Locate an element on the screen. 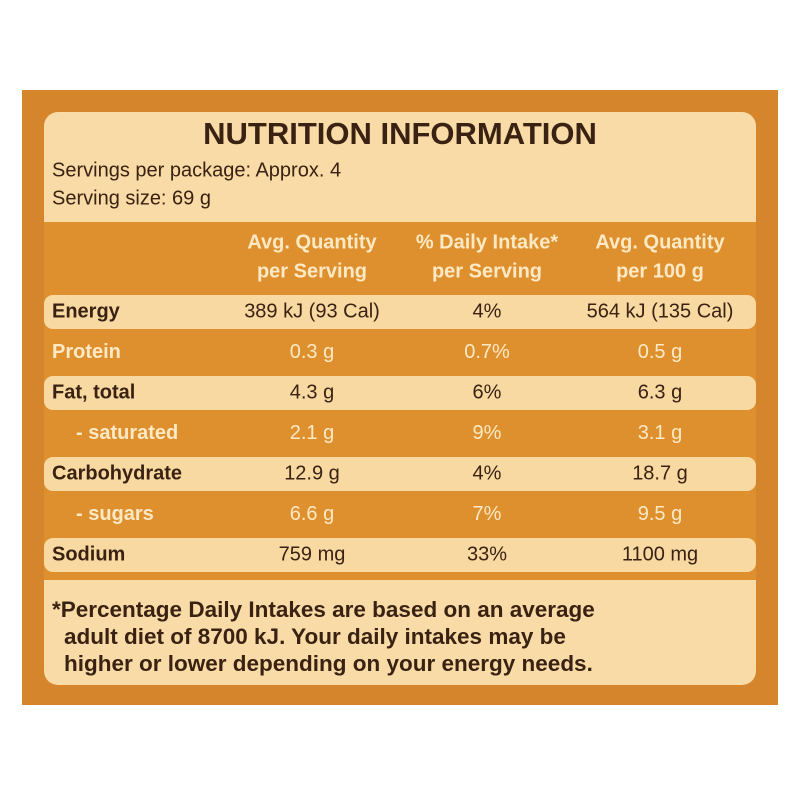  row-label: Sodium is located at coordinates (88, 554).